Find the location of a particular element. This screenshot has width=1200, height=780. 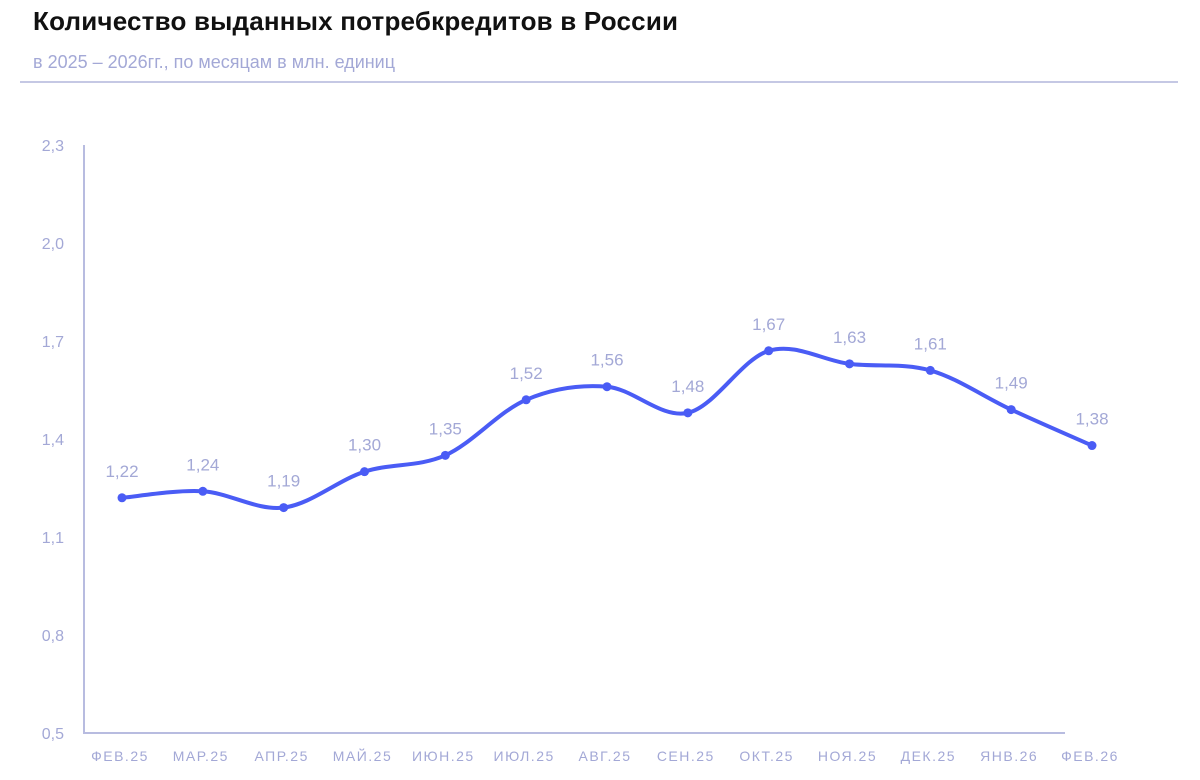

data-label: 1,52 is located at coordinates (526, 373).